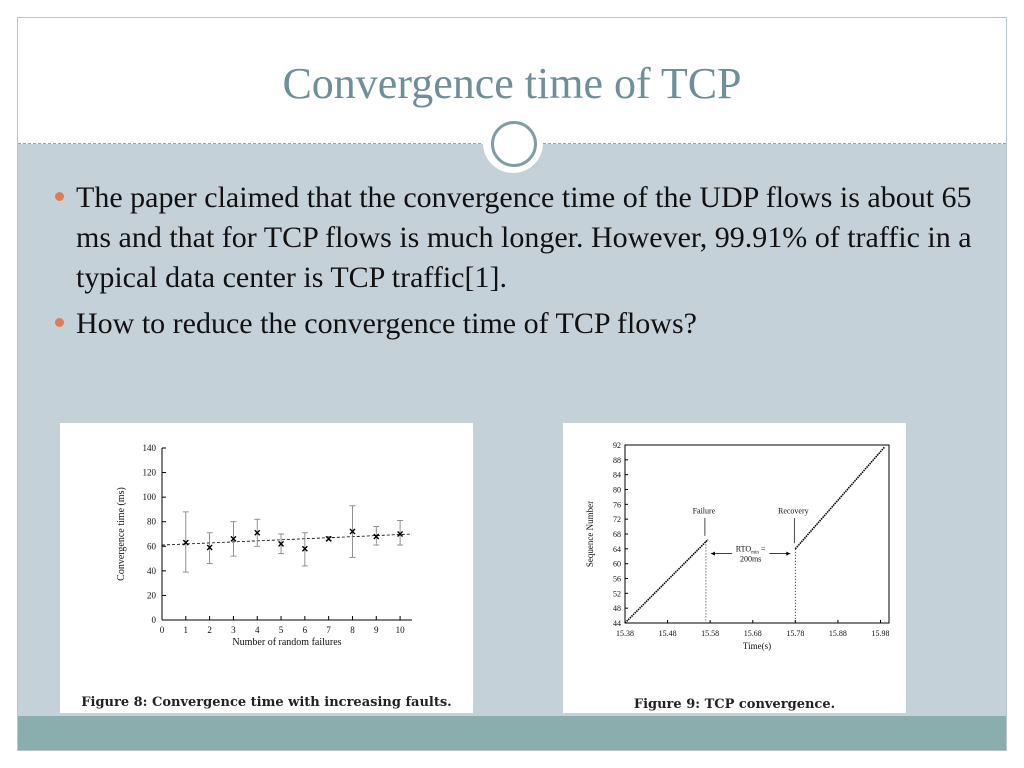  Describe the element at coordinates (795, 633) in the screenshot. I see `x-tick-label: 15.78` at that location.